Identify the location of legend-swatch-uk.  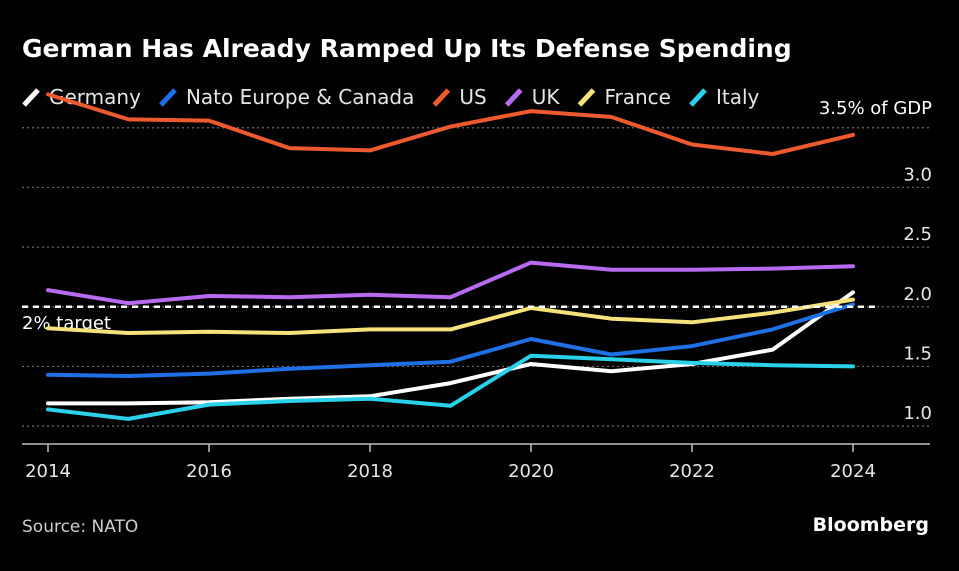
(513, 97).